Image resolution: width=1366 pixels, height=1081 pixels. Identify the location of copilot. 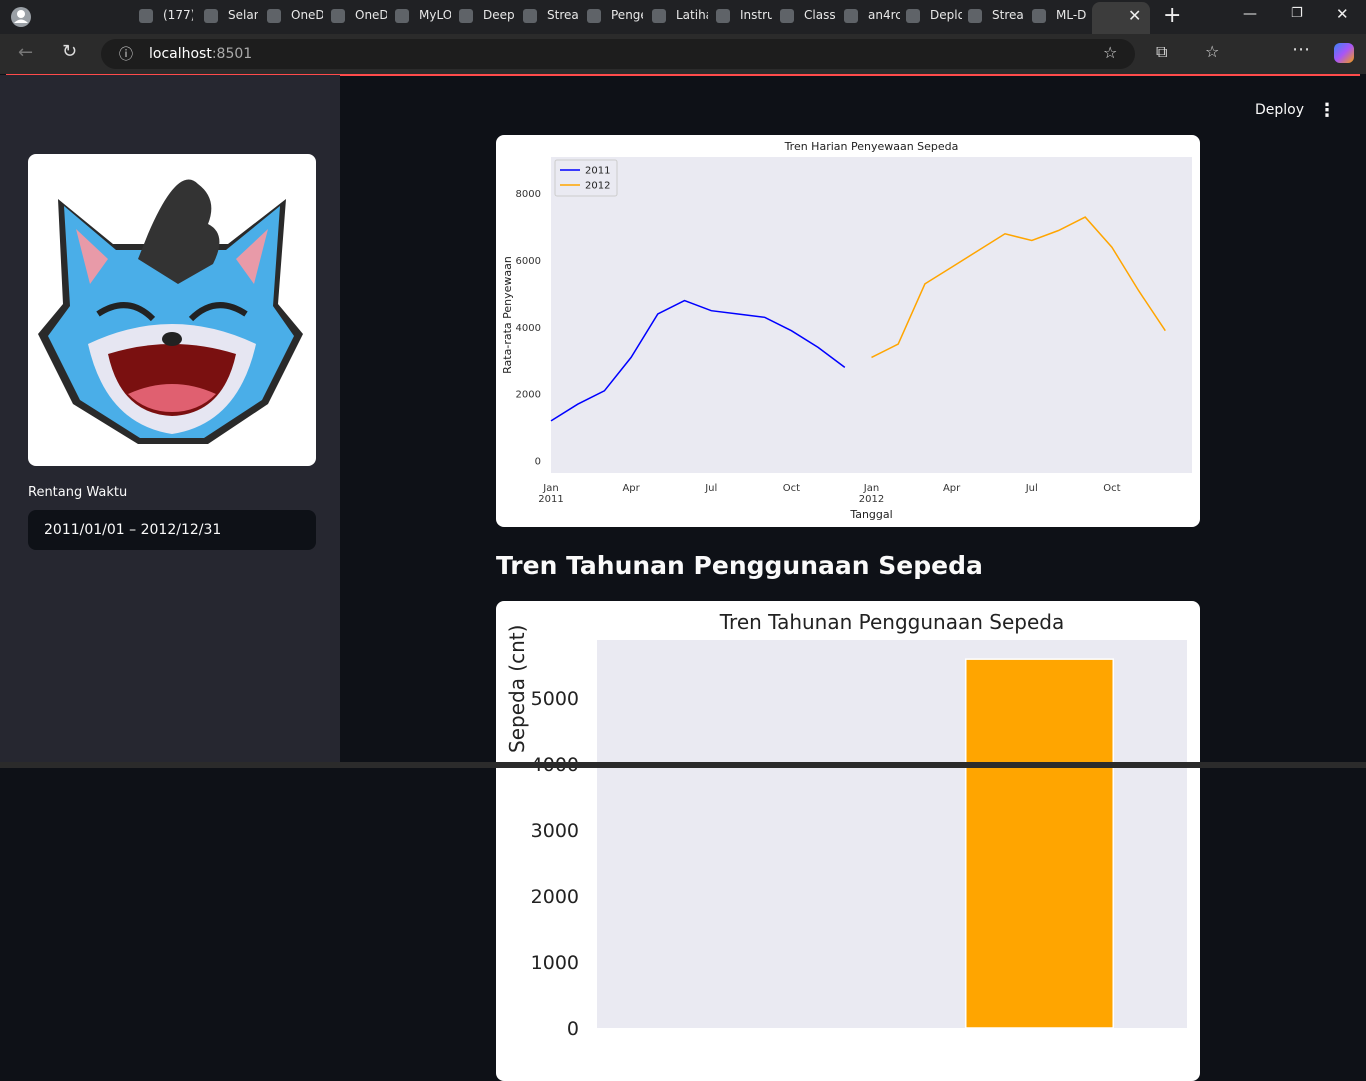
(1344, 53).